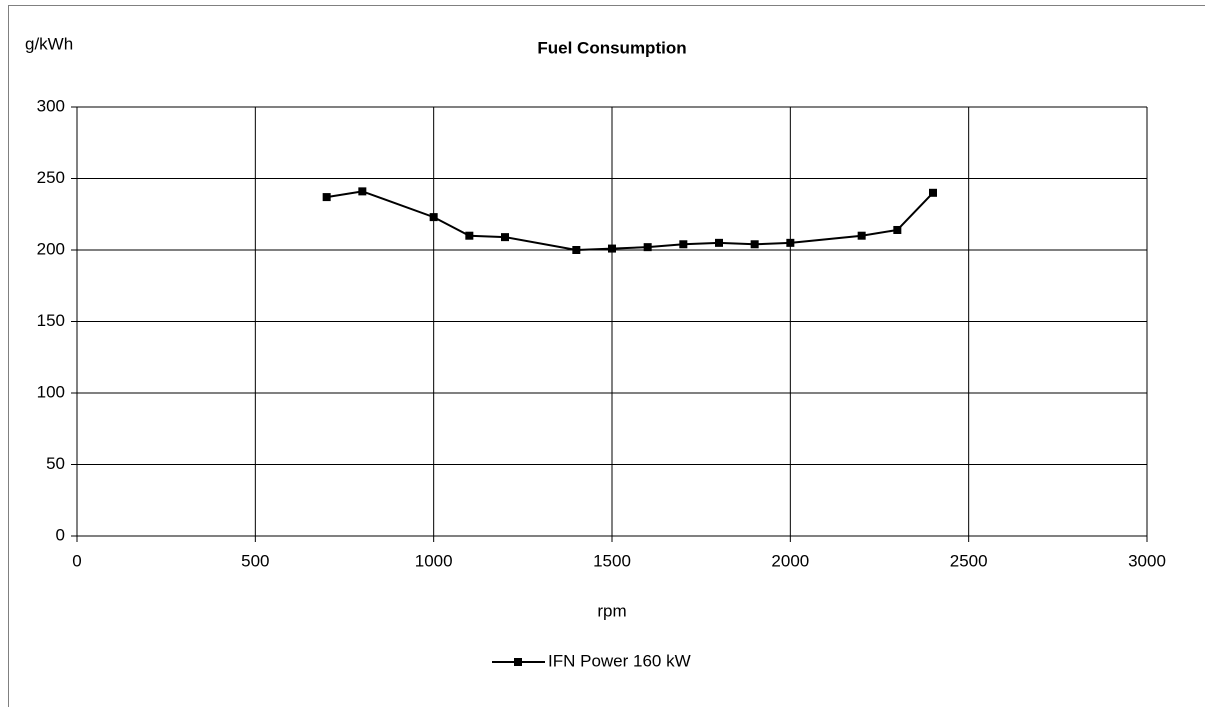 Image resolution: width=1205 pixels, height=707 pixels. I want to click on y-tick-label: 300, so click(51, 105).